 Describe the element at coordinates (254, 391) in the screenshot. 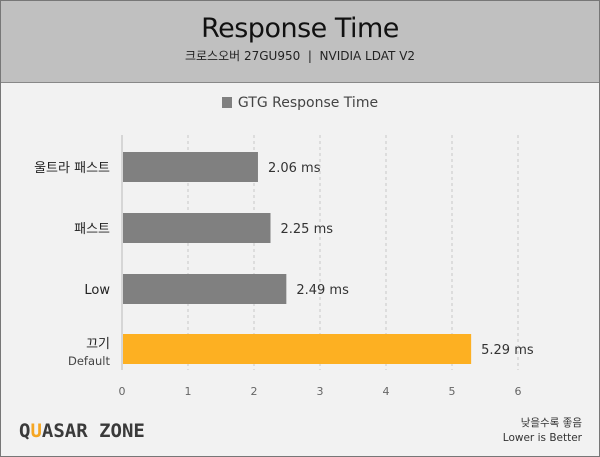

I see `x-tick-label: 2` at that location.